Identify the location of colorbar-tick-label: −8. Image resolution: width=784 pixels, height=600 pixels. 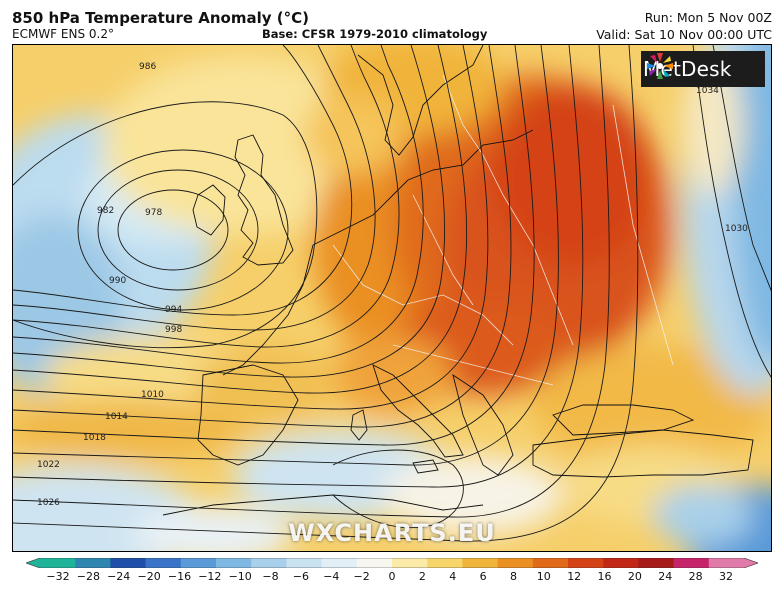
(270, 576).